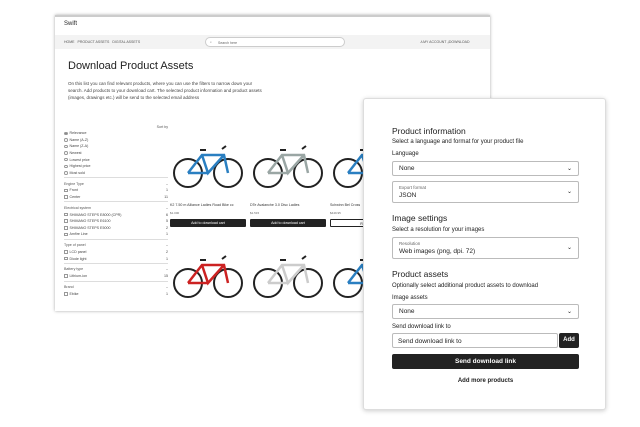 Image resolution: width=640 pixels, height=427 pixels. What do you see at coordinates (167, 214) in the screenshot?
I see `filter-count: 6` at bounding box center [167, 214].